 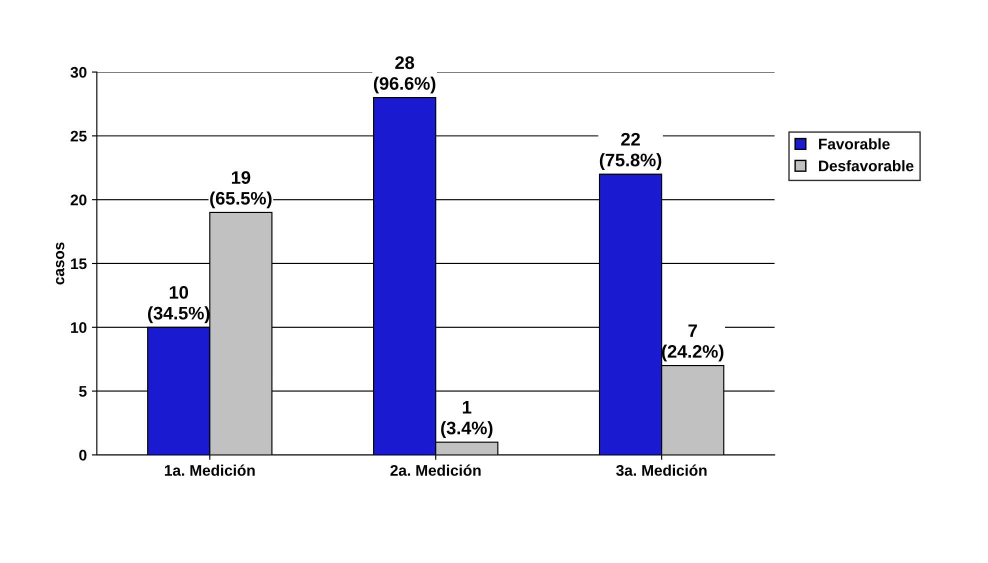 I want to click on y-tick-label: 5, so click(x=83, y=391).